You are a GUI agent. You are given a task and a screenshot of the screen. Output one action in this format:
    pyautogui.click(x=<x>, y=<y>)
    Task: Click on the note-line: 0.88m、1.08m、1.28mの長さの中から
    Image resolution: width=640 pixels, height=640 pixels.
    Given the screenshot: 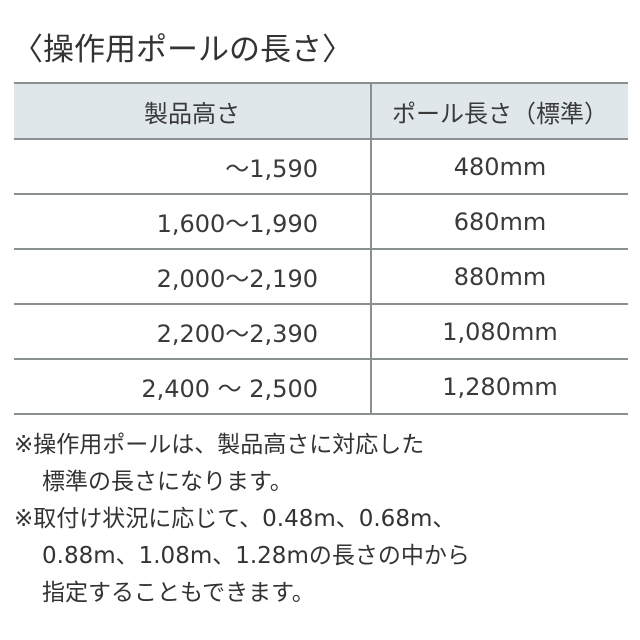 What is the action you would take?
    pyautogui.click(x=256, y=556)
    